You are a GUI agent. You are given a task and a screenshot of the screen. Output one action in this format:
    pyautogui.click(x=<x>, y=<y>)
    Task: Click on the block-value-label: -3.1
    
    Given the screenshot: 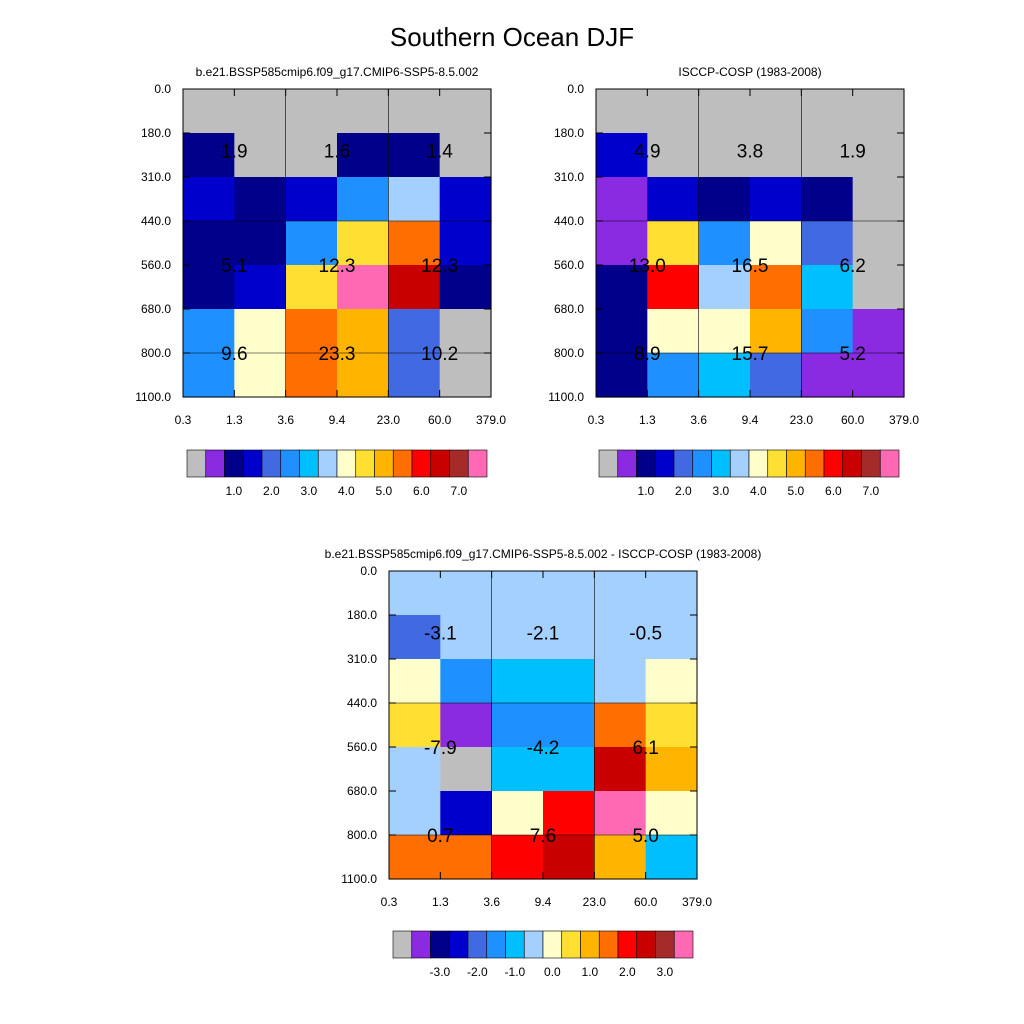 What is the action you would take?
    pyautogui.click(x=440, y=634)
    